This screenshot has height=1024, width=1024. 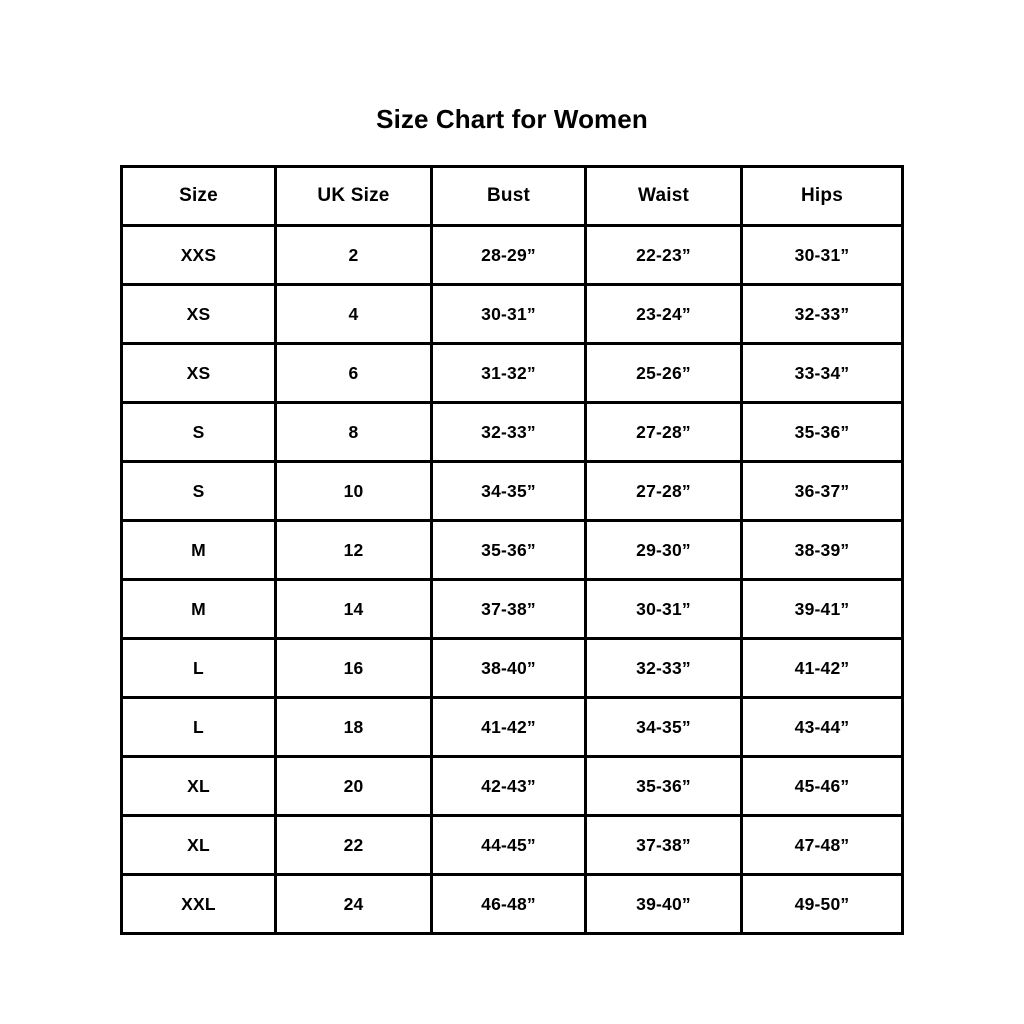 I want to click on column-header-uk-size: UK Size, so click(x=353, y=196).